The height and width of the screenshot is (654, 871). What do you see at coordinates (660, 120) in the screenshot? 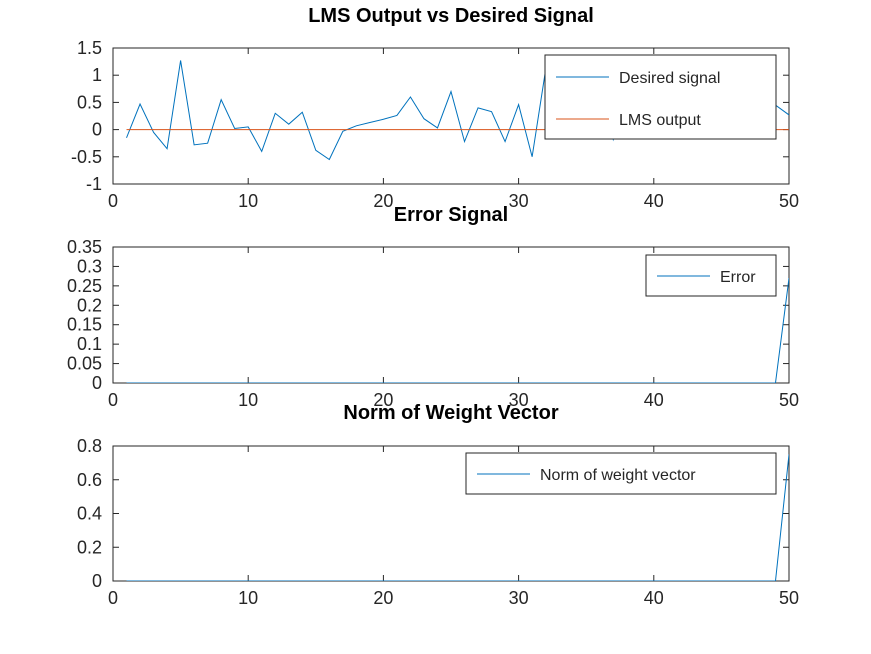
I see `legend-label: LMS output` at bounding box center [660, 120].